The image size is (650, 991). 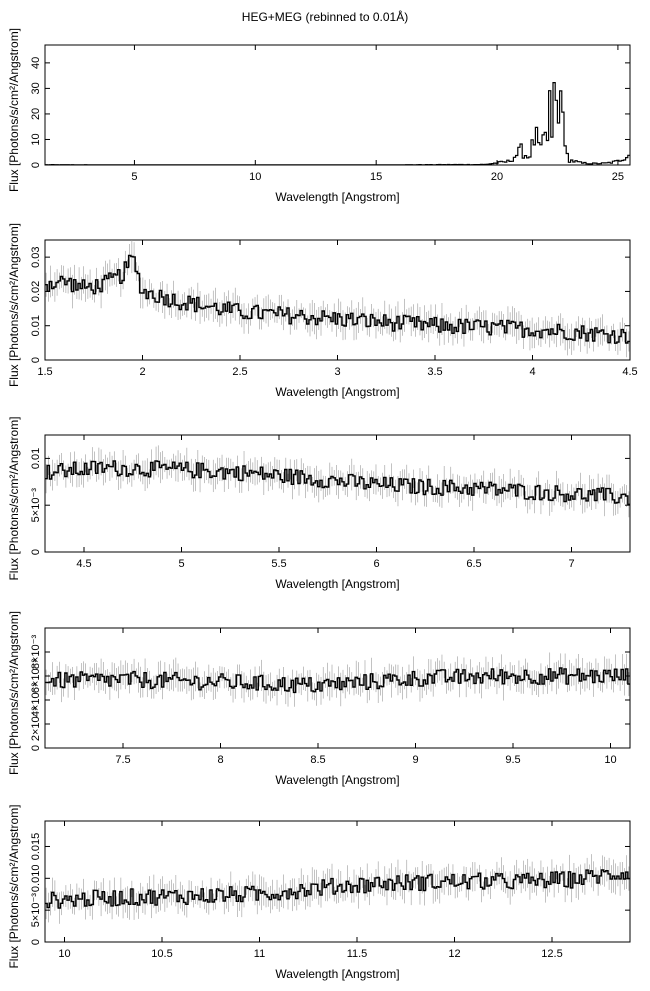 What do you see at coordinates (36, 847) in the screenshot?
I see `y-tick-label: 0.015` at bounding box center [36, 847].